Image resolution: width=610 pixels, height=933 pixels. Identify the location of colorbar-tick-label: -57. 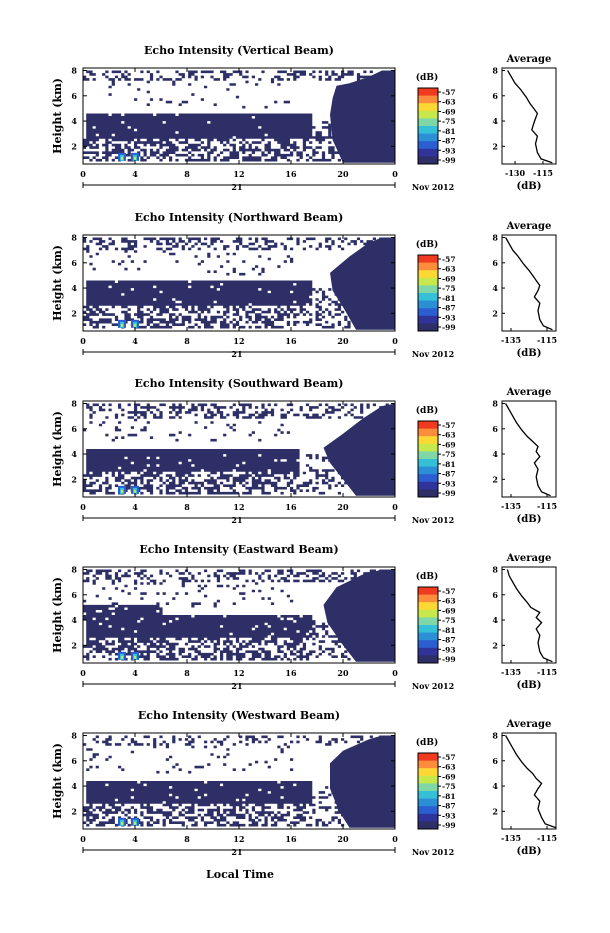
(449, 757).